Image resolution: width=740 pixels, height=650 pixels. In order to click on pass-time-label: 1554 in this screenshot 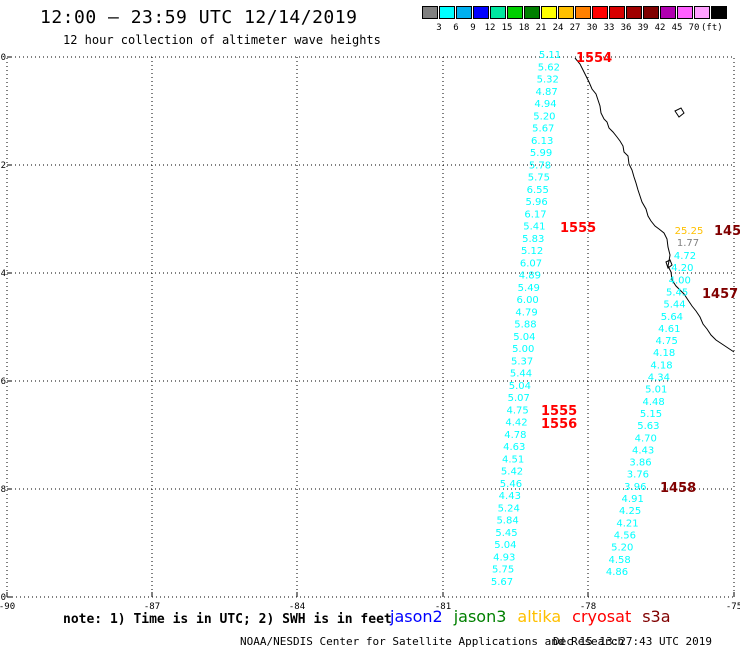, I will do `click(594, 58)`.